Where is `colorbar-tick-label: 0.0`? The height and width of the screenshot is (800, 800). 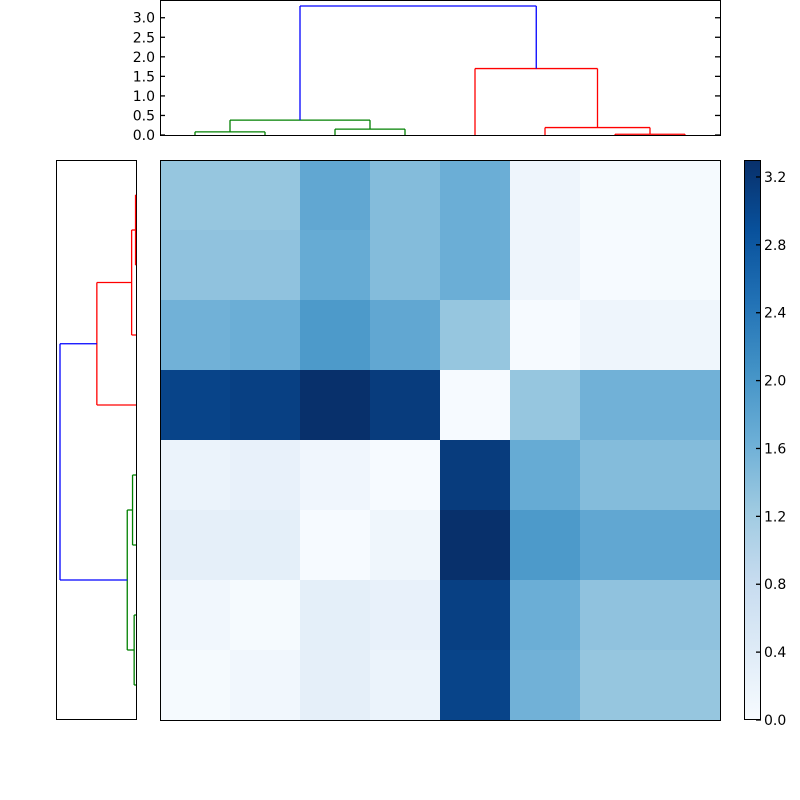 colorbar-tick-label: 0.0 is located at coordinates (775, 721).